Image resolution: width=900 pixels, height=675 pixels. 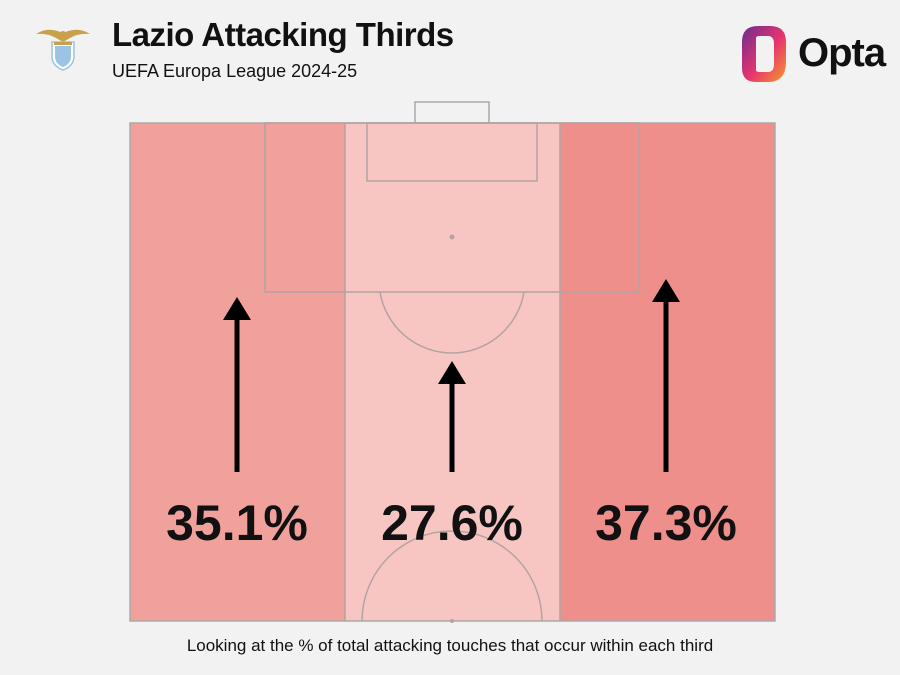 What do you see at coordinates (764, 54) in the screenshot?
I see `opta-logo-icon` at bounding box center [764, 54].